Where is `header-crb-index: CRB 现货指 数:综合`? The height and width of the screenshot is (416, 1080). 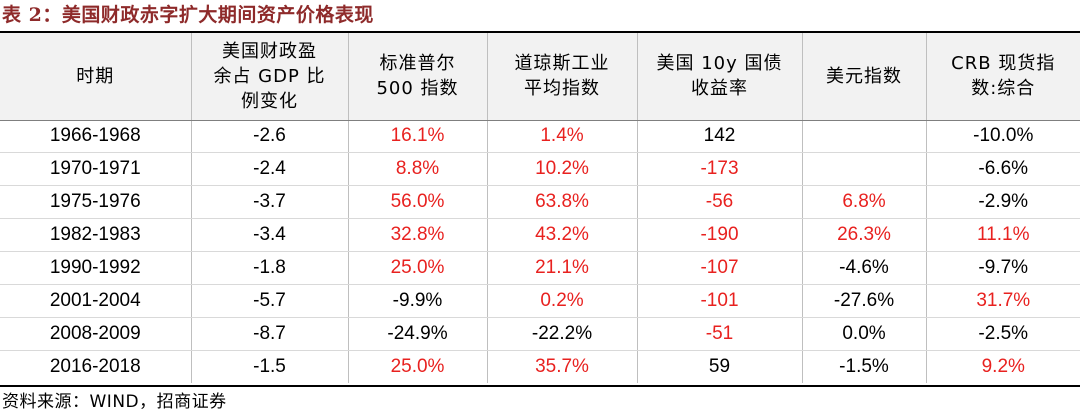 header-crb-index: CRB 现货指 数:综合 is located at coordinates (1002, 77).